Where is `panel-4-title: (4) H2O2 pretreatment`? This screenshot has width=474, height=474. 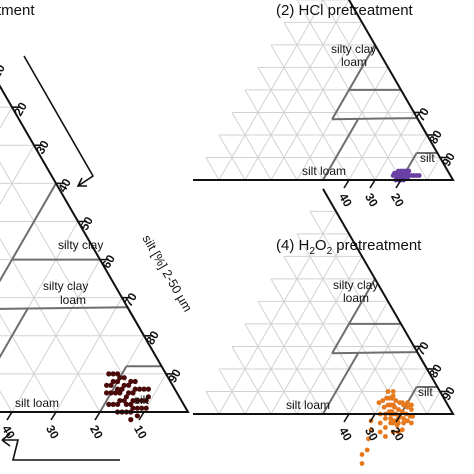
panel-4-title: (4) H2O2 pretreatment is located at coordinates (349, 247).